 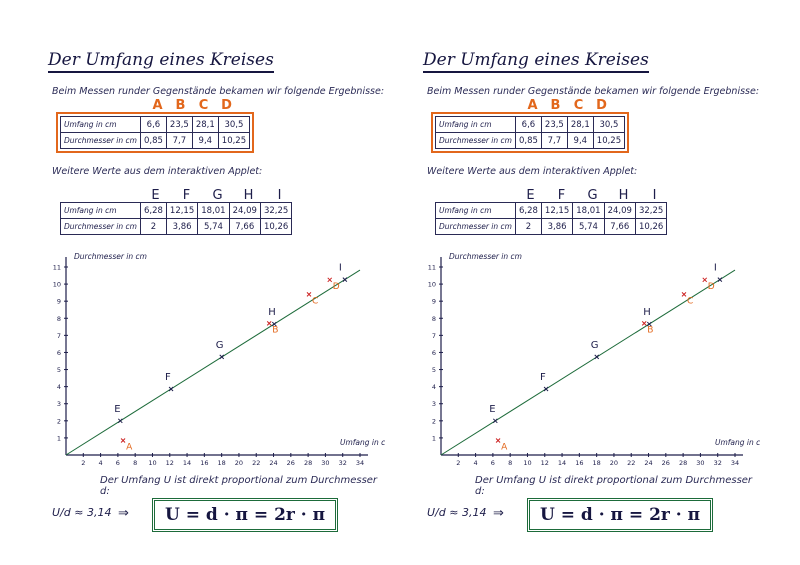 What do you see at coordinates (492, 409) in the screenshot?
I see `point-label: E` at bounding box center [492, 409].